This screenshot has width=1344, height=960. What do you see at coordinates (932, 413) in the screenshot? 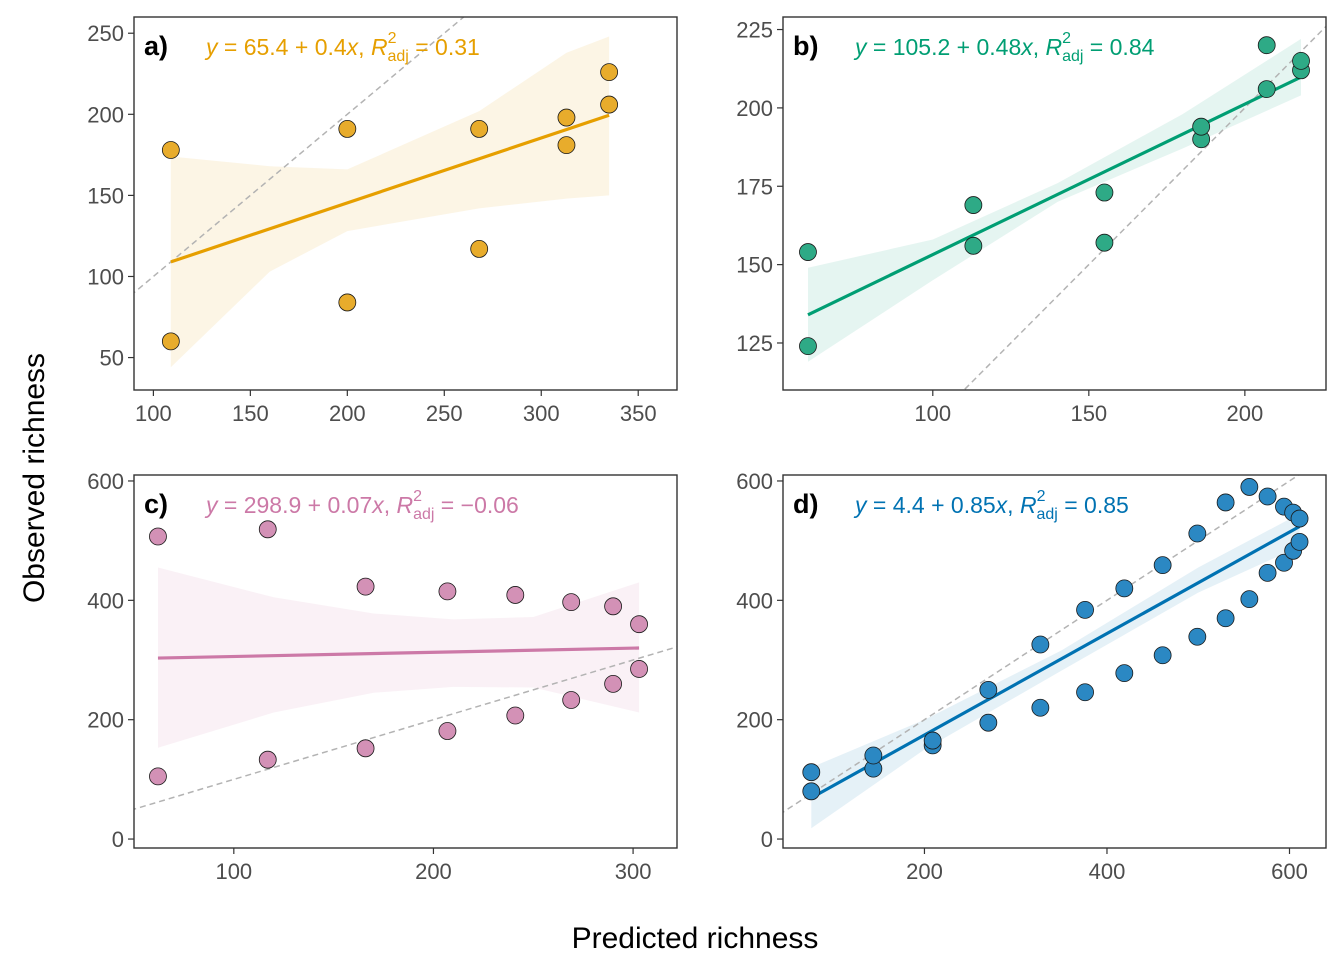
I see `x-tick-label-b: 100` at bounding box center [932, 413].